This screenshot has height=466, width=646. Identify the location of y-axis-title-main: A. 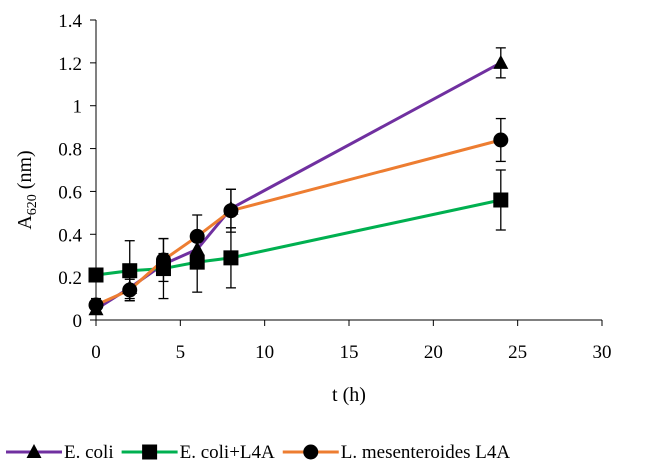
(25, 222).